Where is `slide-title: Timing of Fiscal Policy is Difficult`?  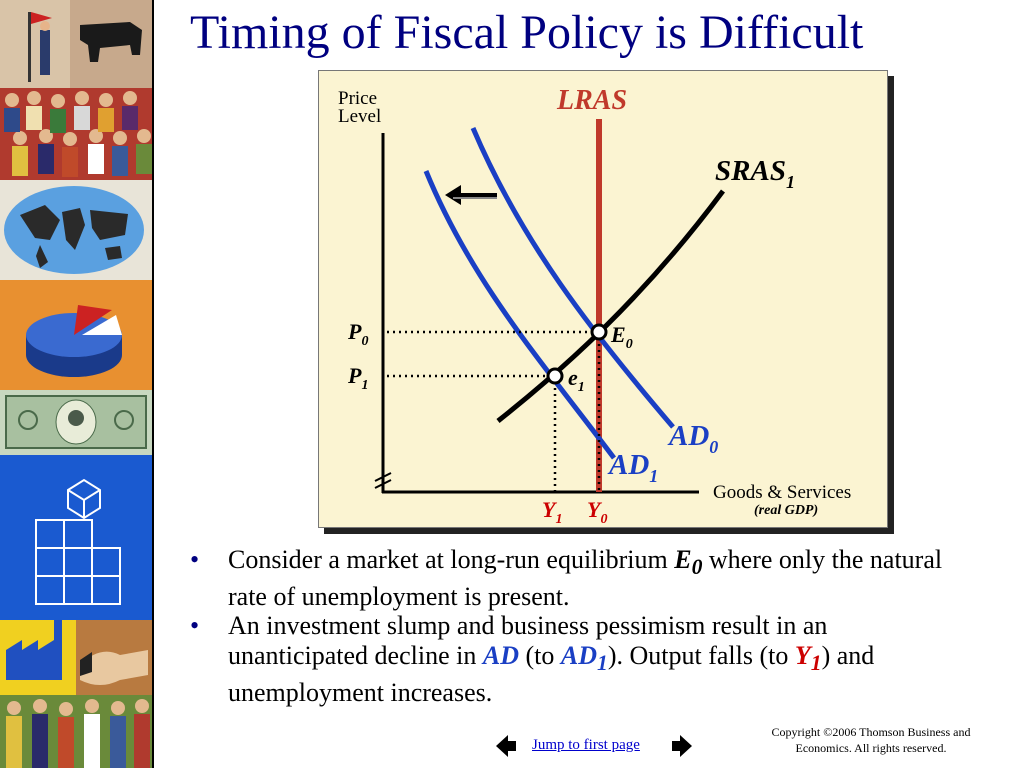
slide-title: Timing of Fiscal Policy is Difficult is located at coordinates (527, 32).